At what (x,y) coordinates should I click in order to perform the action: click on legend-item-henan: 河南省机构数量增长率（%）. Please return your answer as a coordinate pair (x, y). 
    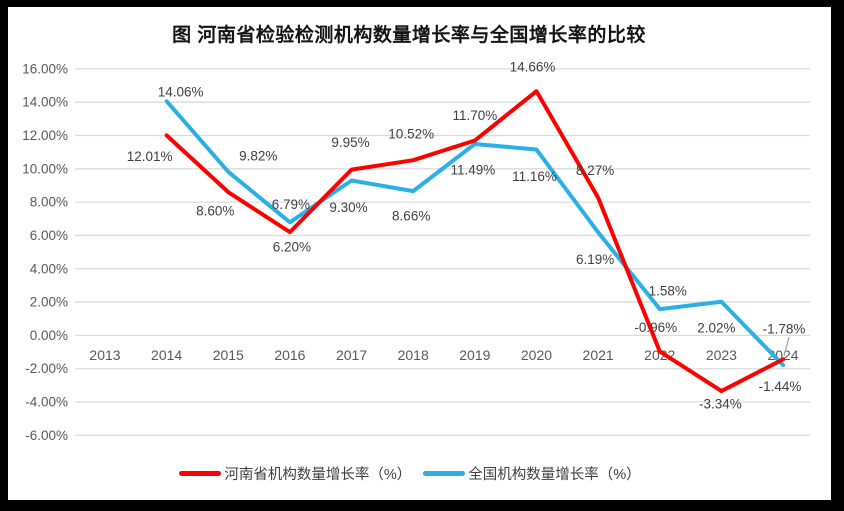
    Looking at the image, I should click on (295, 473).